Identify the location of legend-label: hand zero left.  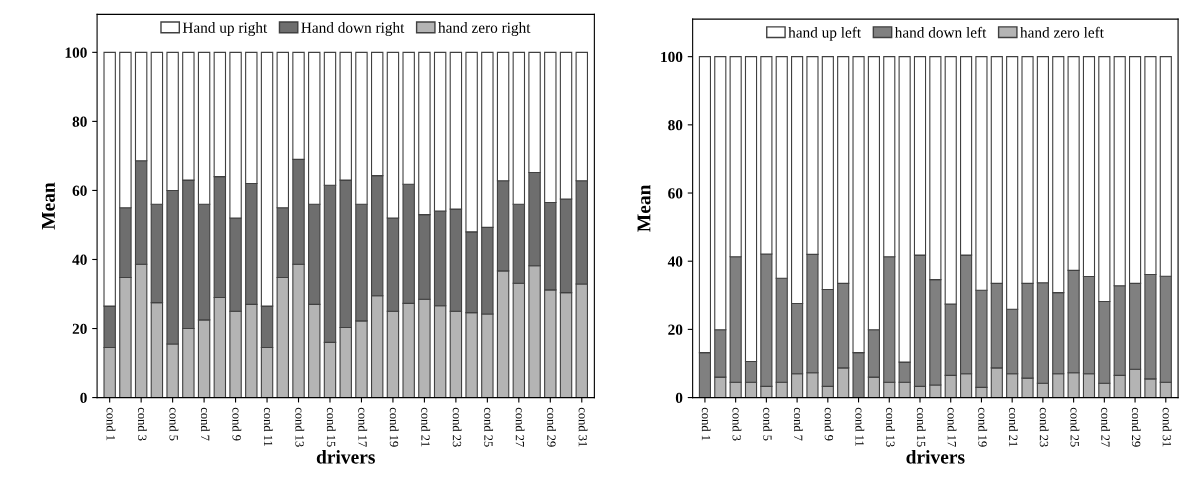
(1062, 32).